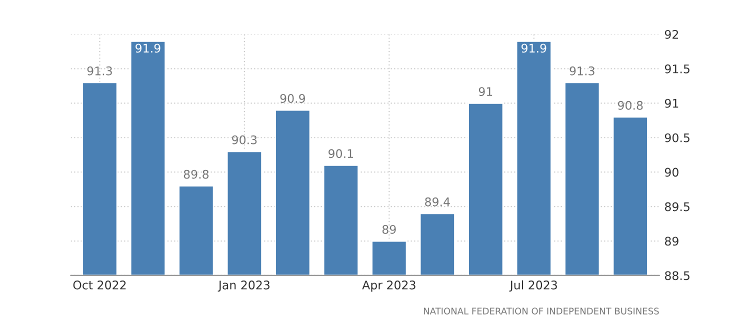  I want to click on text: NATIONAL FEDERATION OF INDEPENDENT BUSINESS, so click(541, 311).